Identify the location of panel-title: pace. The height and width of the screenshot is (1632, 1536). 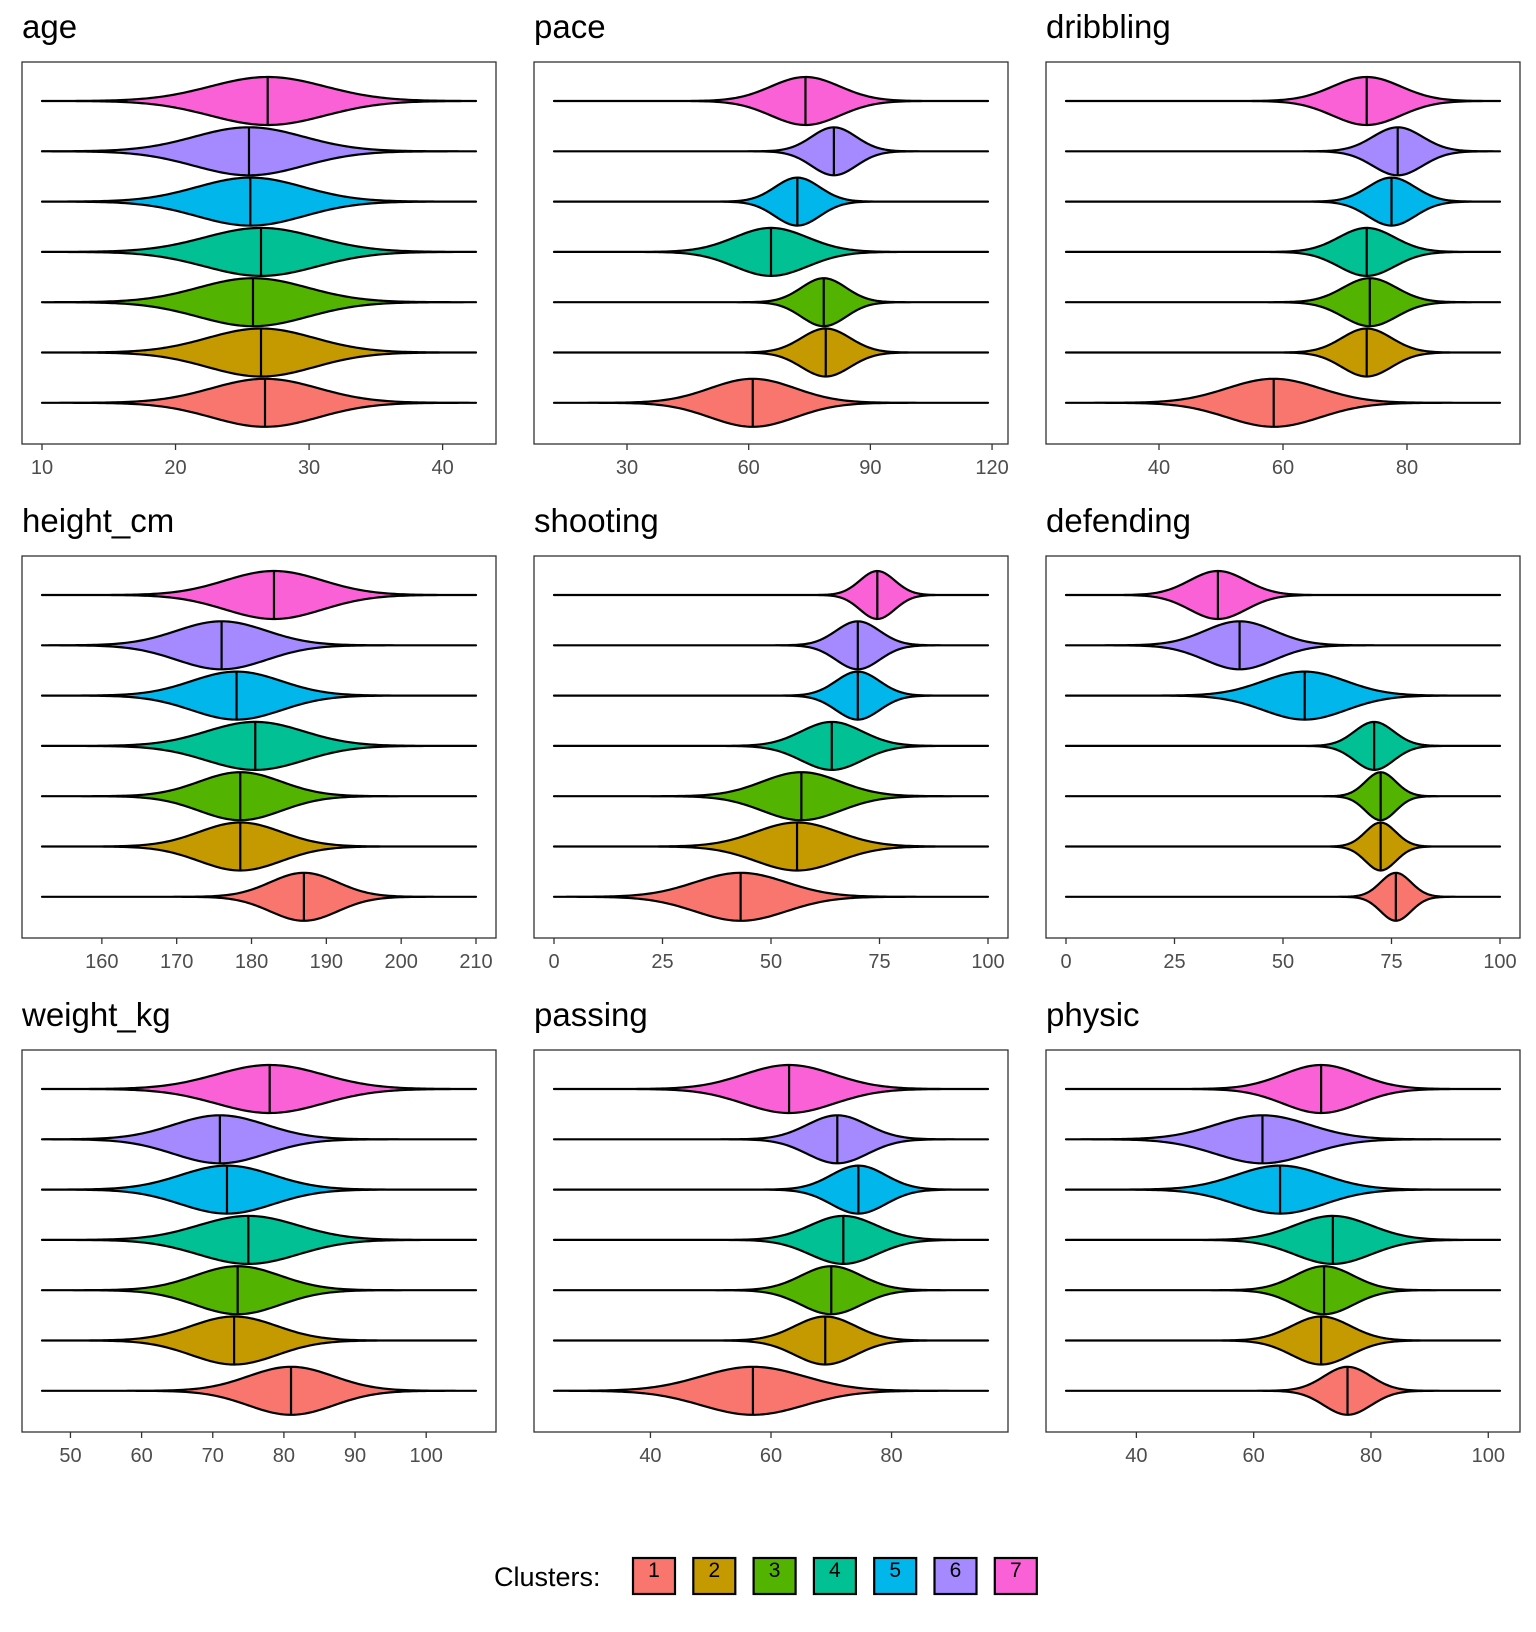
(570, 26).